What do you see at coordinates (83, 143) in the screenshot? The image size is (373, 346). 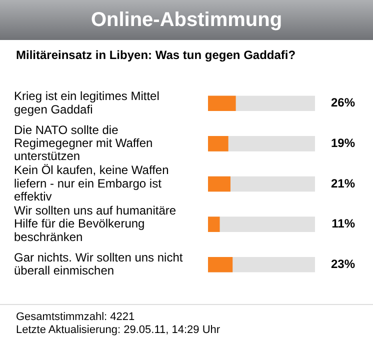 I see `y-tick-label: Die NATO sollte die Regimegegner mit Waffen unterstützen` at bounding box center [83, 143].